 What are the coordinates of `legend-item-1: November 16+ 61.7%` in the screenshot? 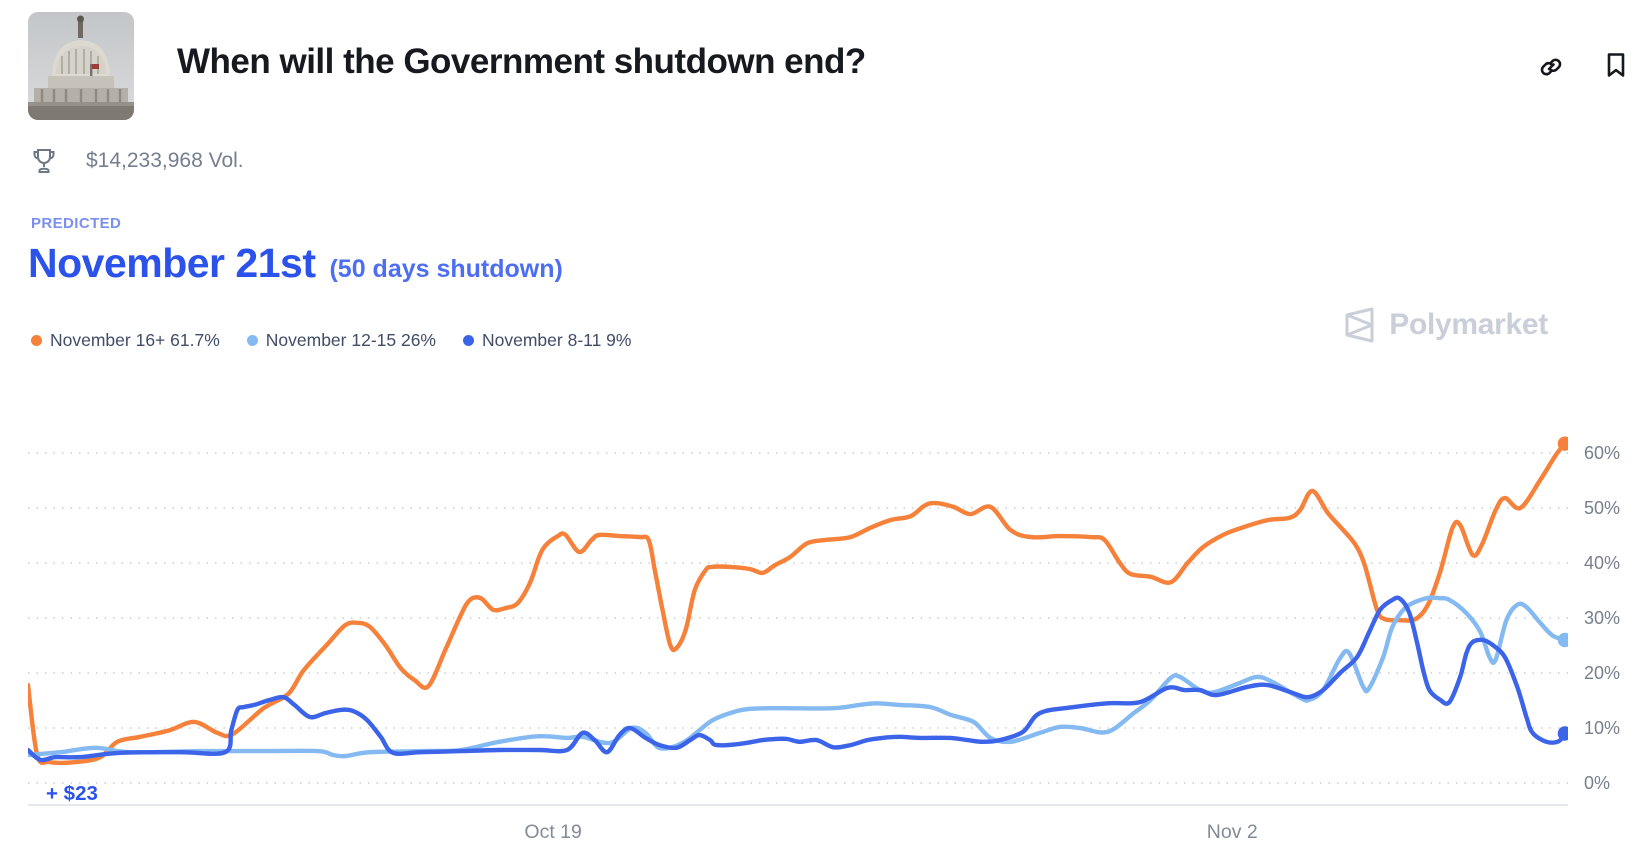 It's located at (125, 340).